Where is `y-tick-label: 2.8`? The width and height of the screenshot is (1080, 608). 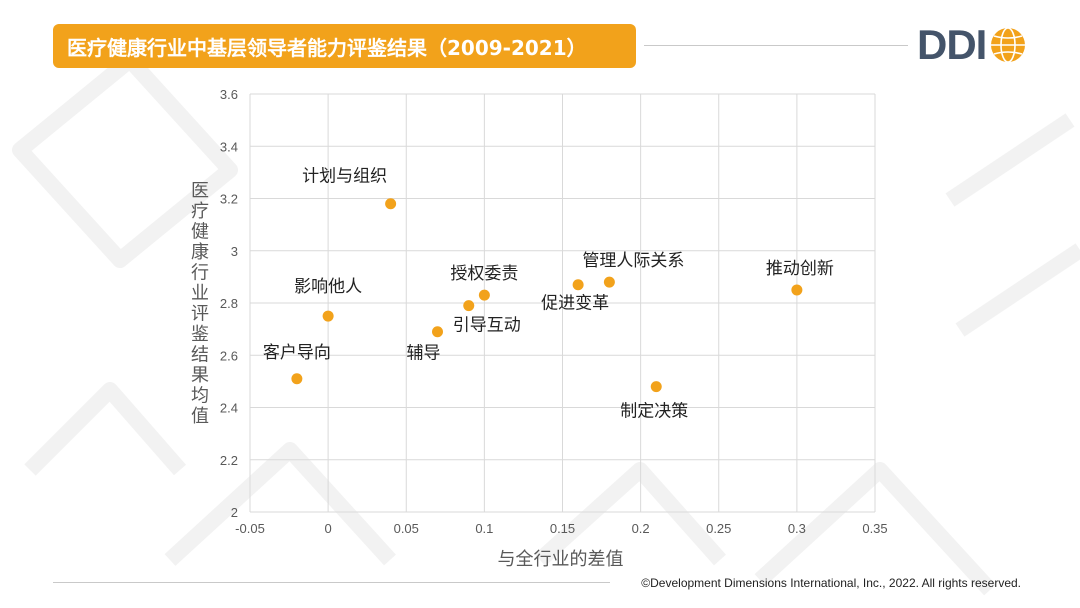 y-tick-label: 2.8 is located at coordinates (229, 303).